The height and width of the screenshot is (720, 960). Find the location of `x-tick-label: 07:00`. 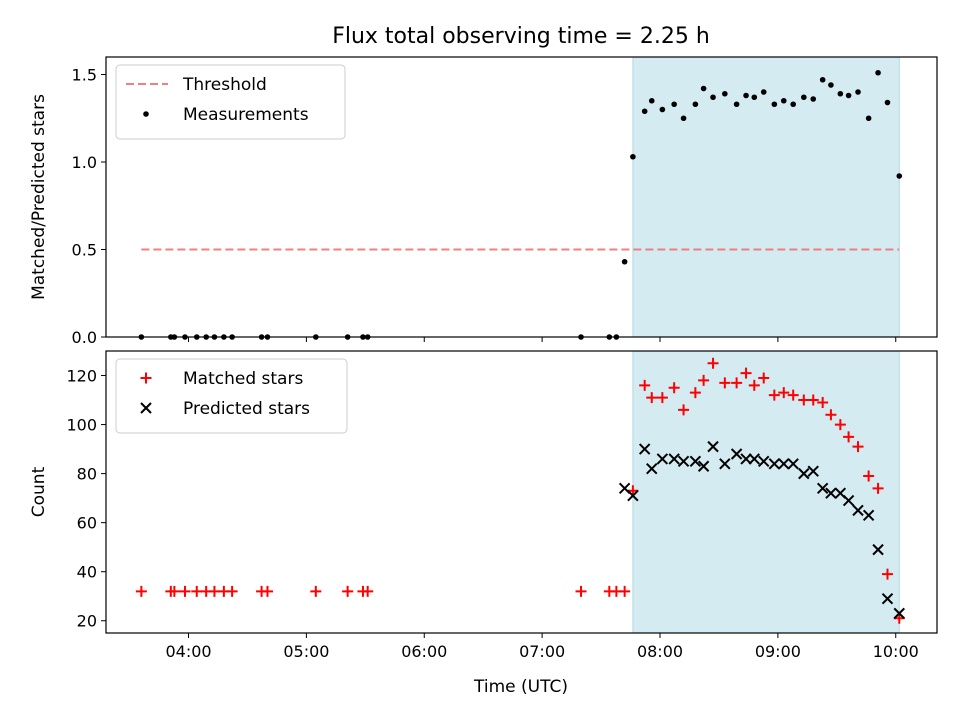

x-tick-label: 07:00 is located at coordinates (542, 651).